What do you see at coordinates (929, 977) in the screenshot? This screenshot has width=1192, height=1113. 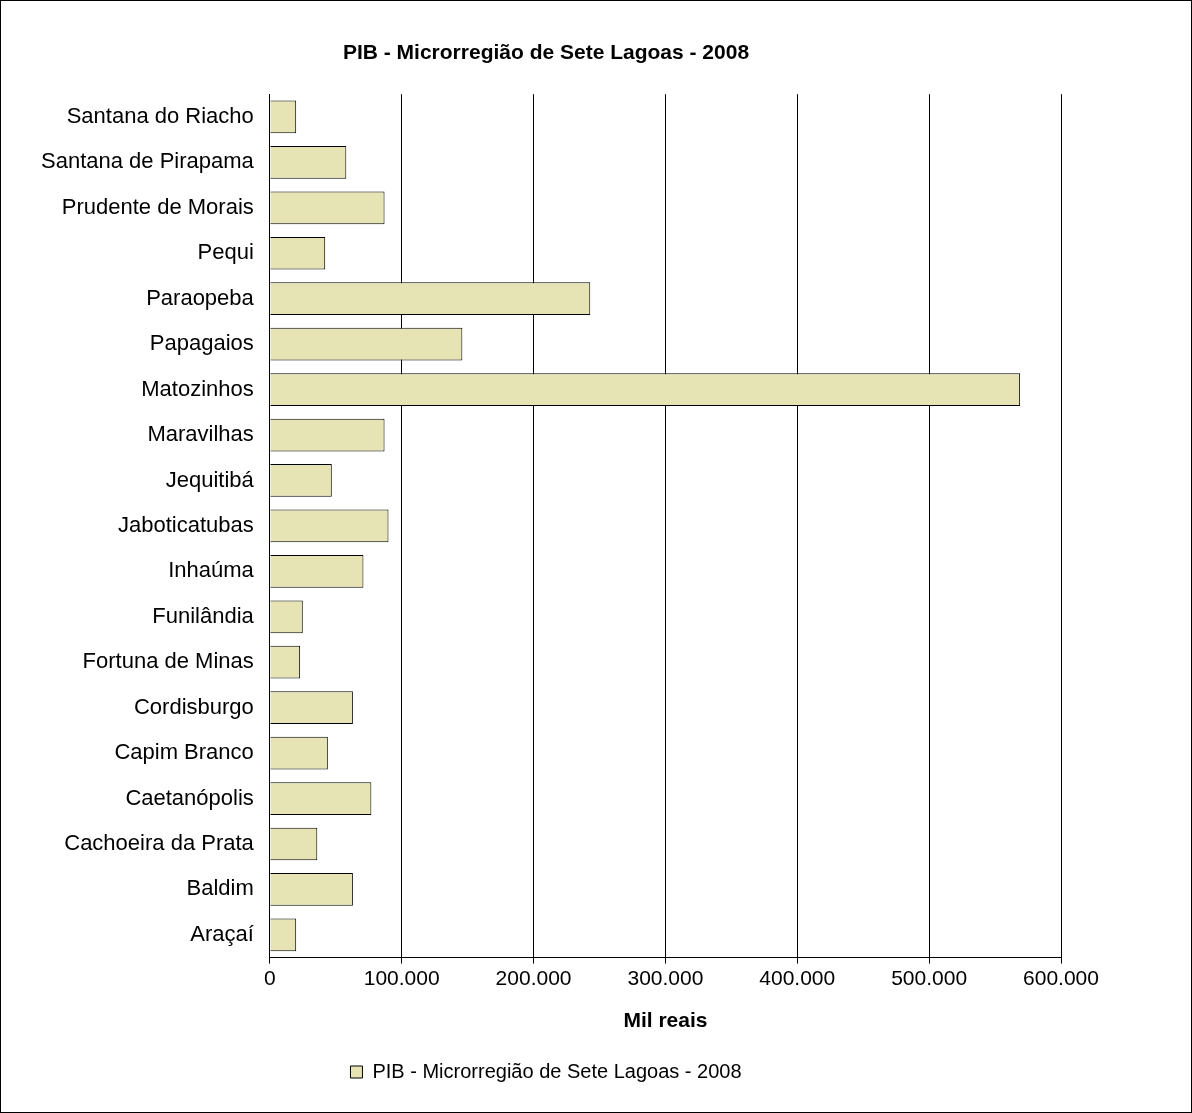 I see `x-tick-label: 500.000` at bounding box center [929, 977].